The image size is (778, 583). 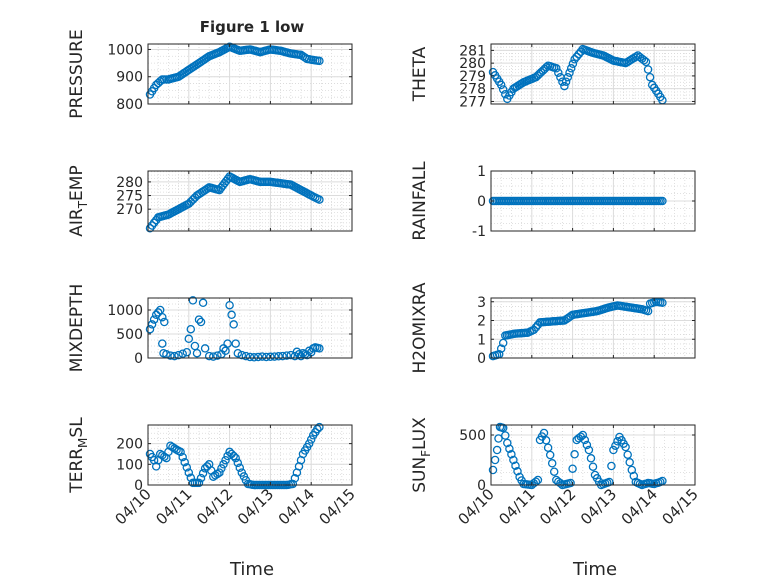 I want to click on x-tick-label: 04/13, so click(x=255, y=506).